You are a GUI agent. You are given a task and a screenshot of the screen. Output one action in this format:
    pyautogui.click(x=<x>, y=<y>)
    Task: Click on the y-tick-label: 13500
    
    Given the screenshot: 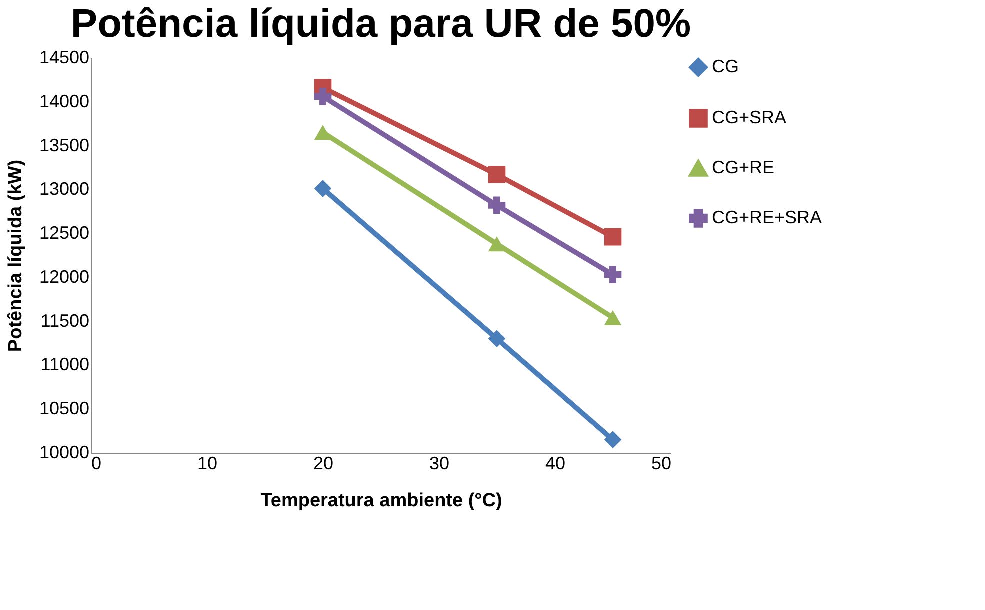 What is the action you would take?
    pyautogui.click(x=64, y=145)
    